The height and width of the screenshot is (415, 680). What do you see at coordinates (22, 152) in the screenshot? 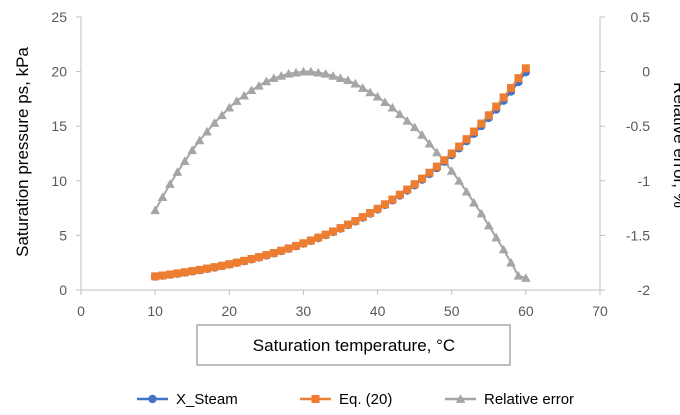
I see `y-axis-title: Saturation pressure ps, kPa` at bounding box center [22, 152].